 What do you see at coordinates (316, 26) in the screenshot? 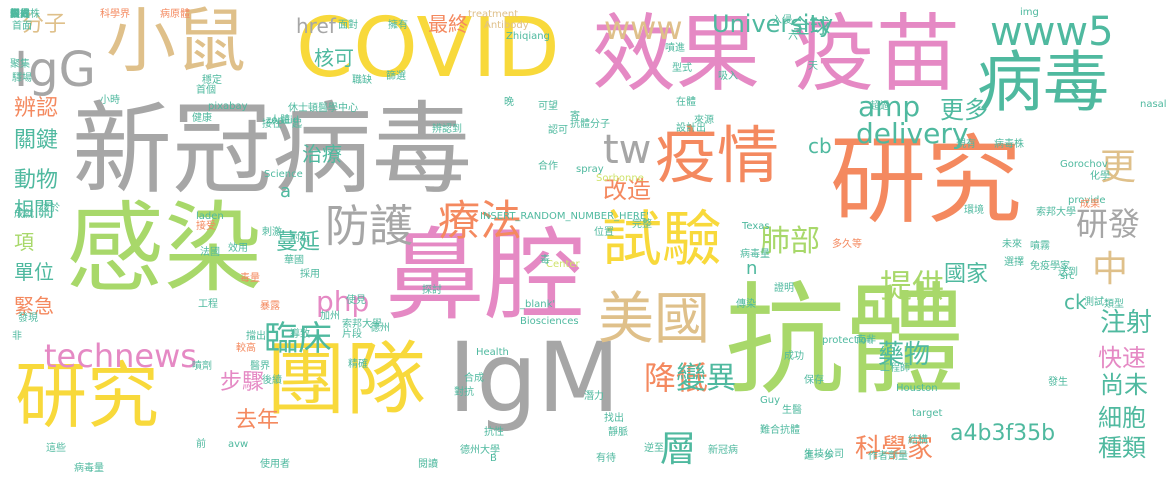
I see `cloud-word: href` at bounding box center [316, 26].